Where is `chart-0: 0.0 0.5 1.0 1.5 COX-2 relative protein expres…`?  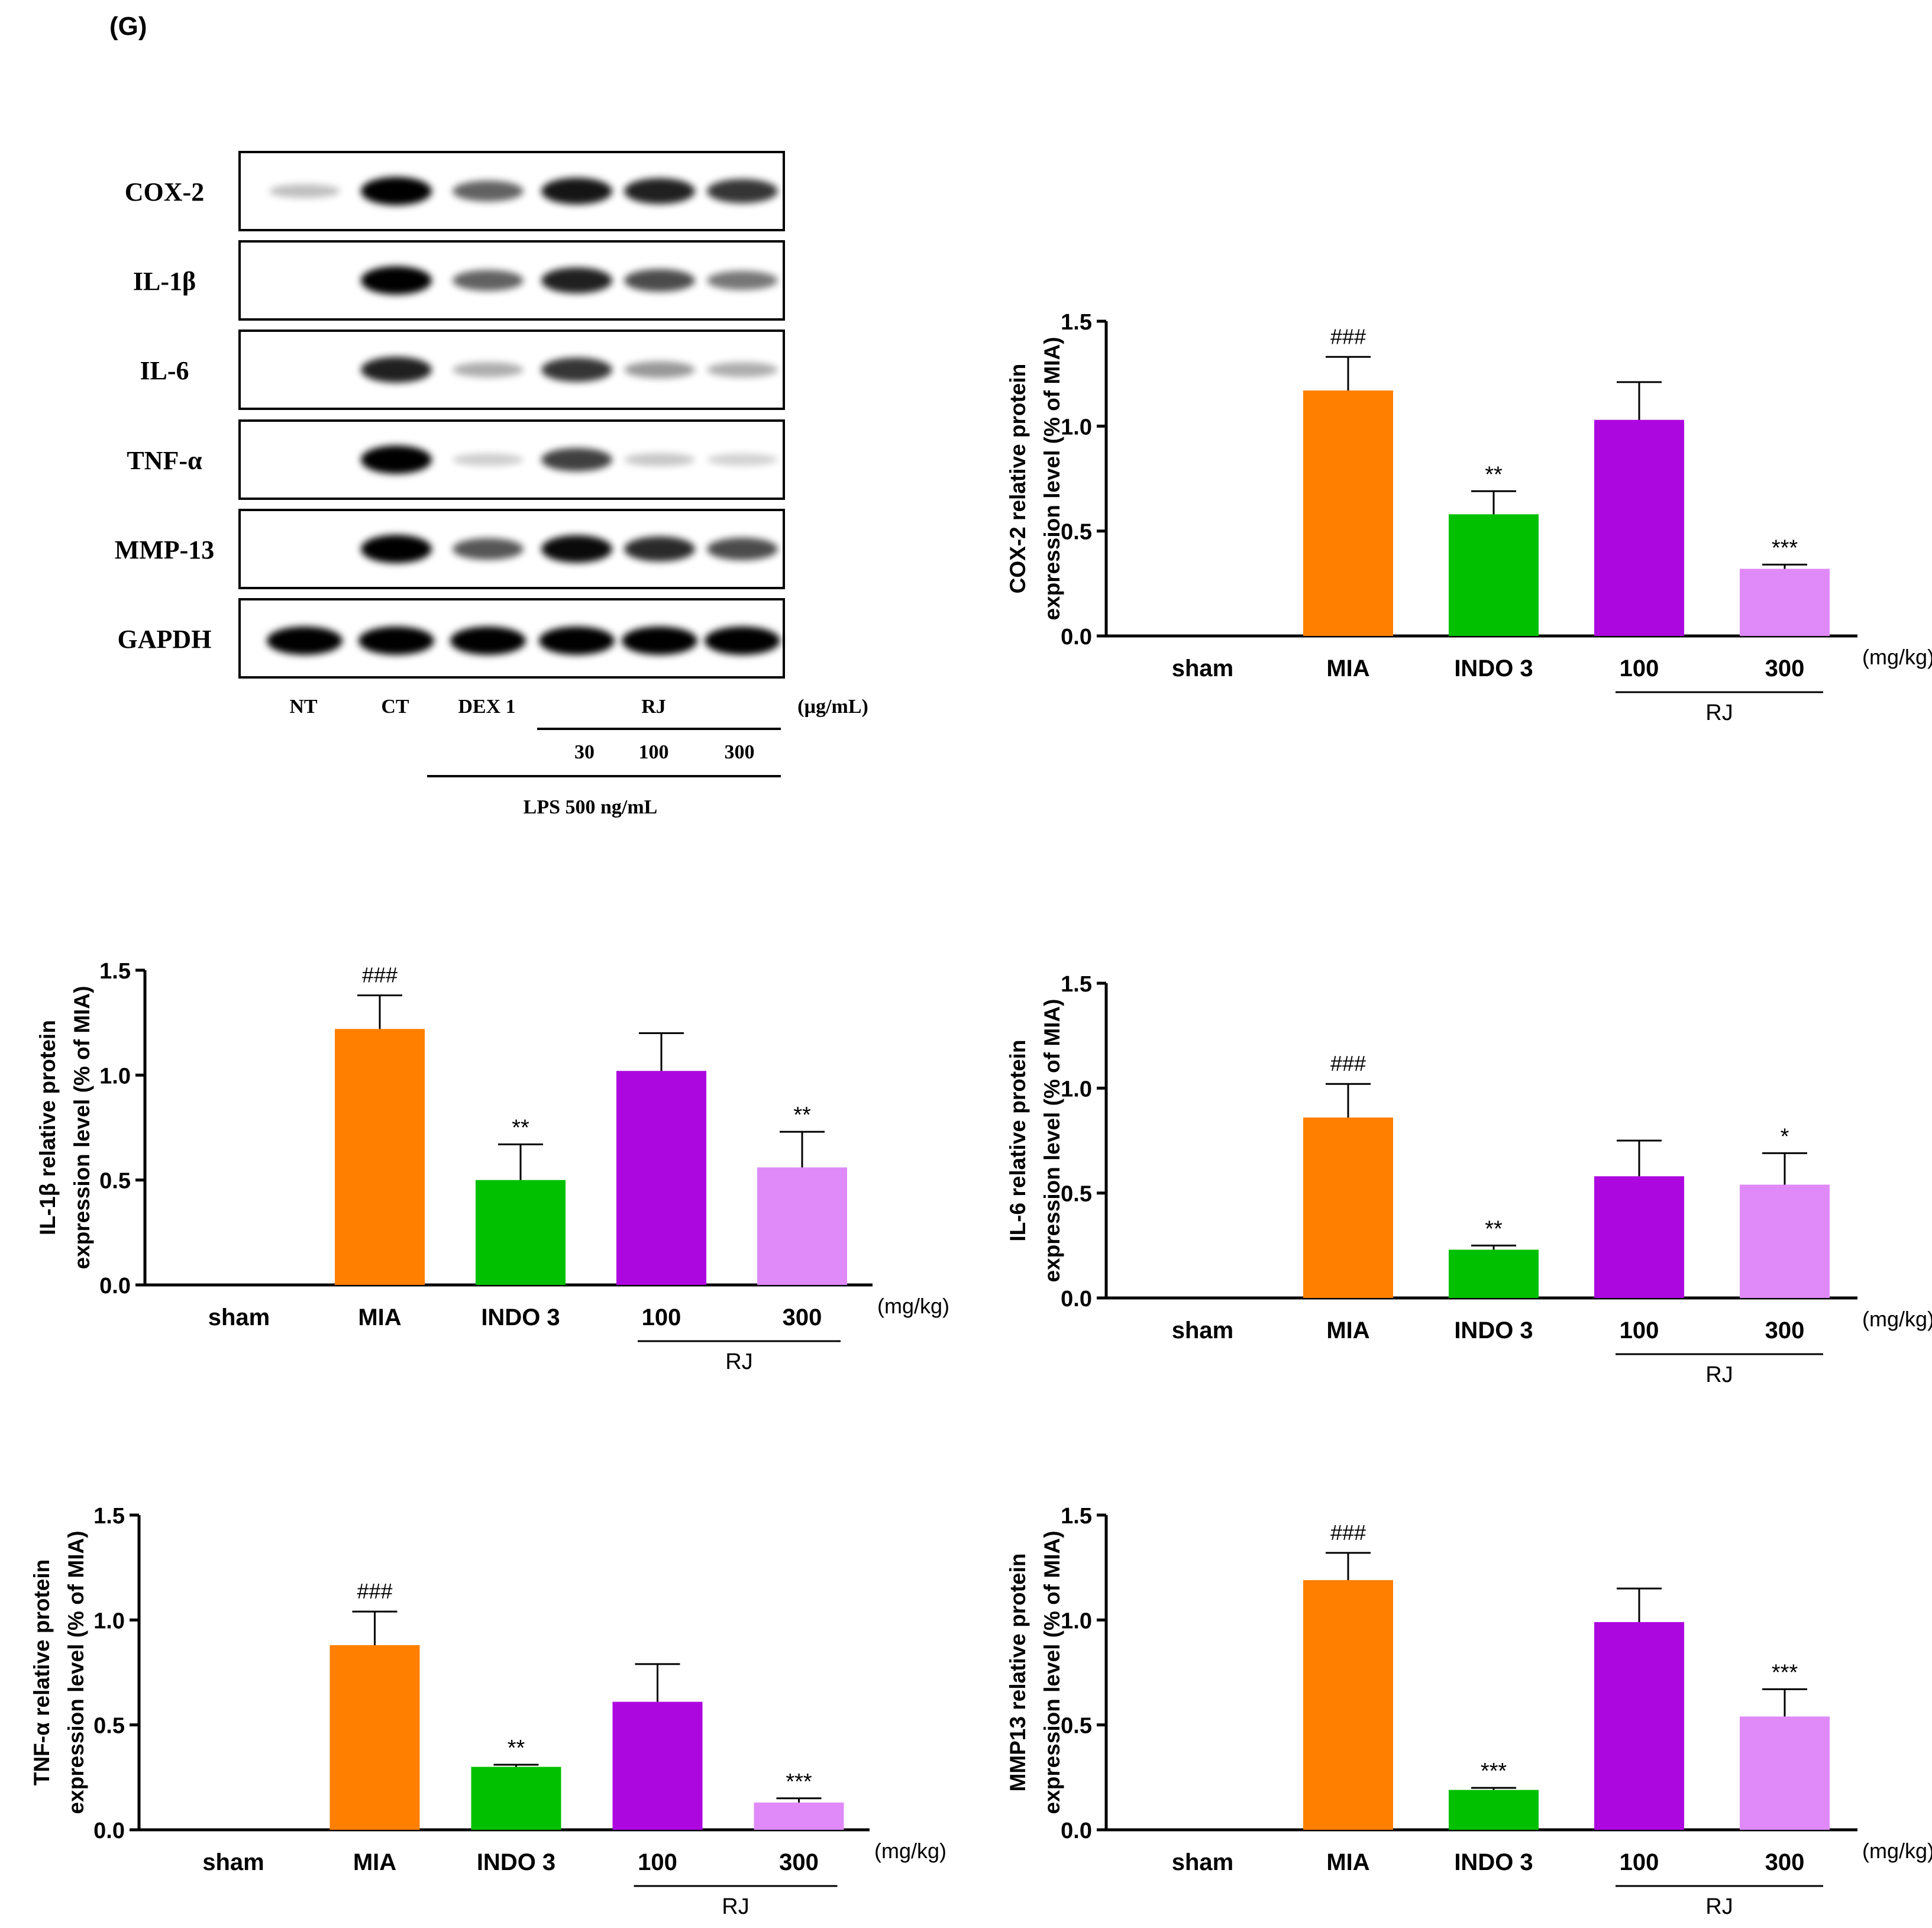 chart-0: 0.0 0.5 1.0 1.5 COX-2 relative protein expres… is located at coordinates (1469, 517).